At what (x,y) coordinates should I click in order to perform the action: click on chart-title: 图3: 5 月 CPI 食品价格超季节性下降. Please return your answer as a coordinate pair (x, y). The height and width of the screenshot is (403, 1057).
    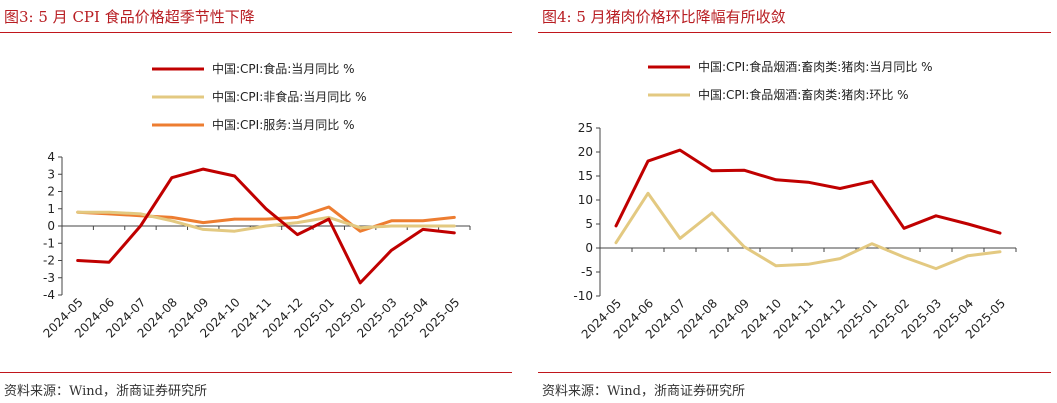
    Looking at the image, I should click on (129, 17).